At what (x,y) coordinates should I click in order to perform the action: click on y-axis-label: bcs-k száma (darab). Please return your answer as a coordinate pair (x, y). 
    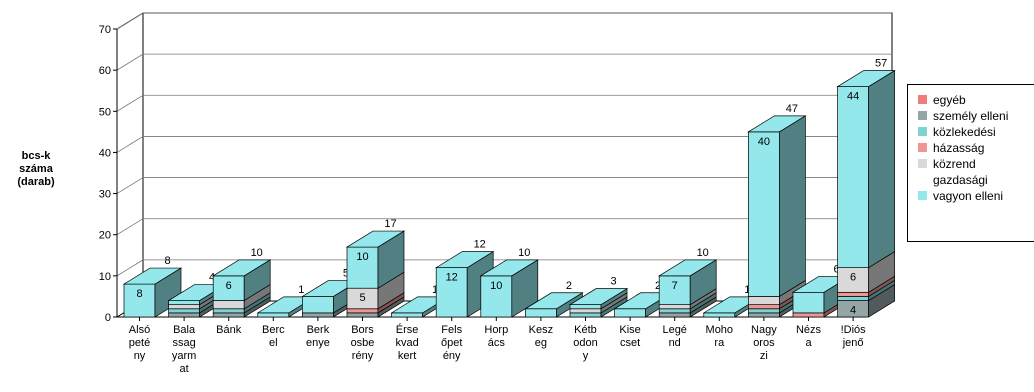
    Looking at the image, I should click on (36, 169).